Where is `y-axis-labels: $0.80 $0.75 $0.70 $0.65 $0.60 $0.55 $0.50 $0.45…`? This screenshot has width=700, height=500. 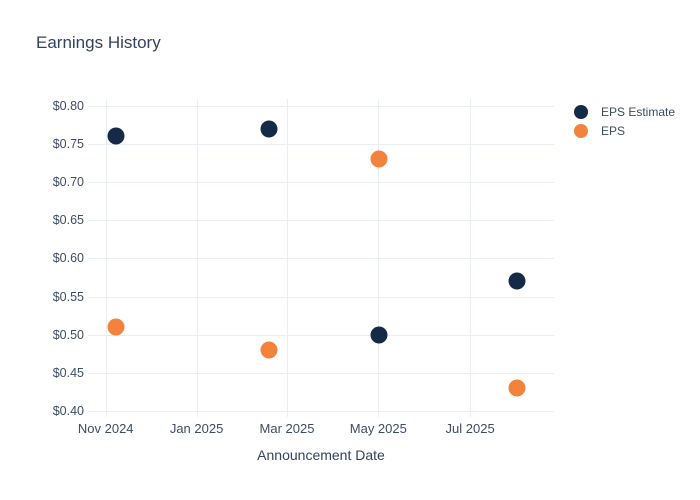
y-axis-labels: $0.80 $0.75 $0.70 $0.65 $0.60 $0.55 $0.50 $0.45… is located at coordinates (51, 258).